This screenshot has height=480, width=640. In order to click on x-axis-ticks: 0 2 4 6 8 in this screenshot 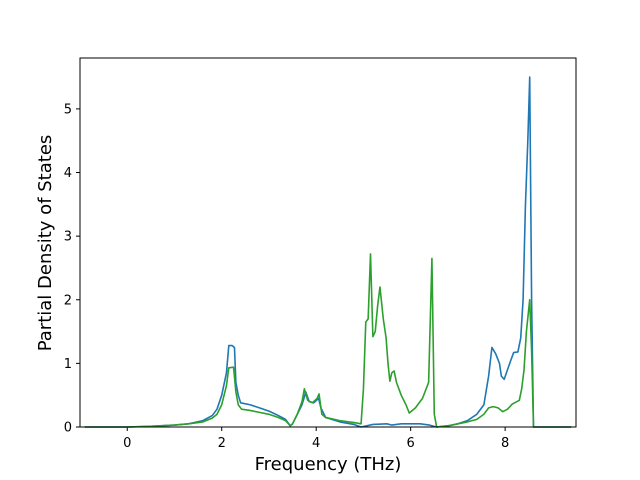, I will do `click(316, 439)`.